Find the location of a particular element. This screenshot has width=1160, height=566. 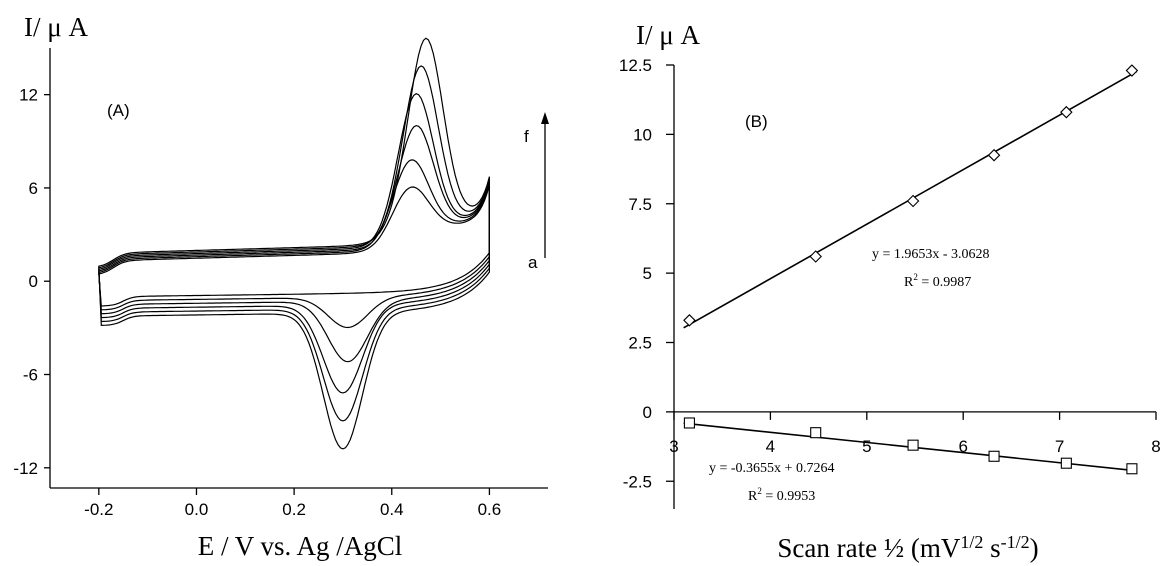

fit-equation-lower: y = -0.3655x + 0.7264 is located at coordinates (771, 468).